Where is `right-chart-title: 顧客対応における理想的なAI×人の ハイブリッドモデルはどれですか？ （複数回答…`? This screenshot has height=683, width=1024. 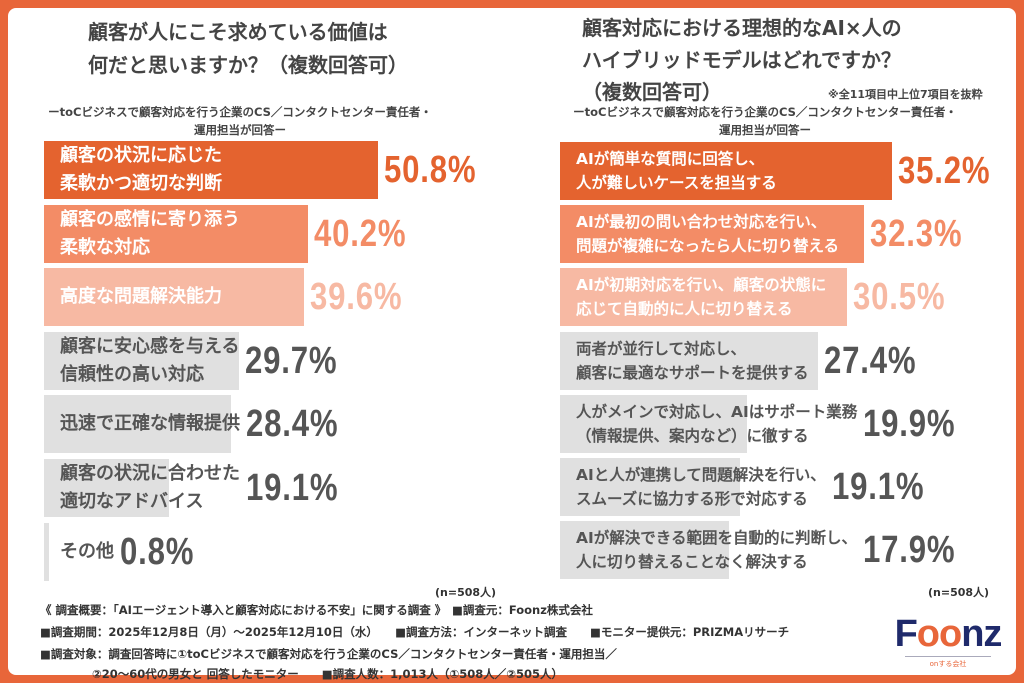 right-chart-title: 顧客対応における理想的なAI×人の ハイブリッドモデルはどれですか？ （複数回答… is located at coordinates (742, 60).